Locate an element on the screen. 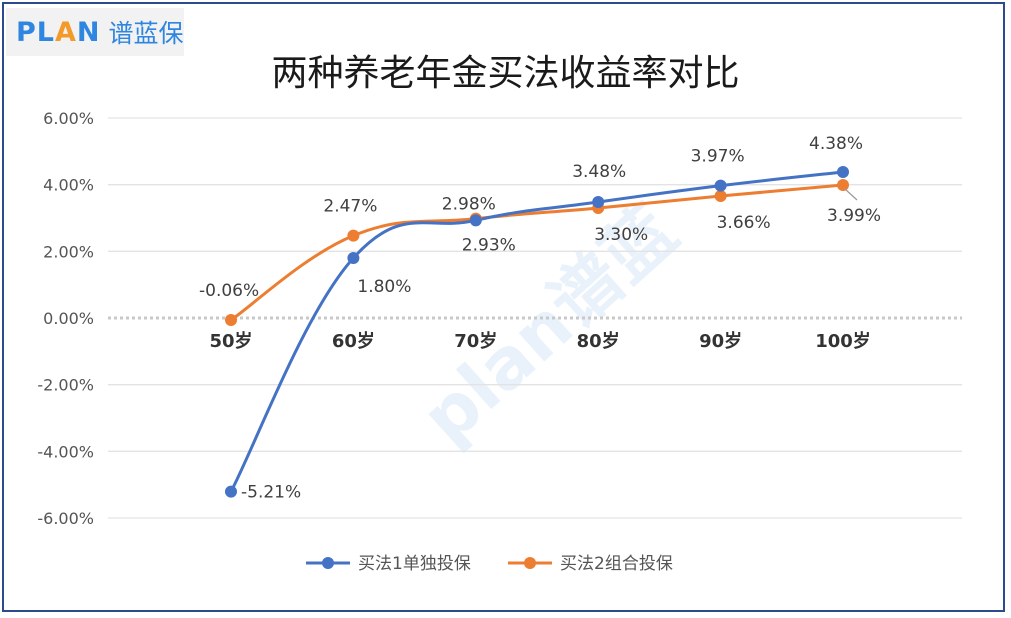 This screenshot has height=618, width=1011. legend-label: 买法1单独投保 is located at coordinates (414, 564).